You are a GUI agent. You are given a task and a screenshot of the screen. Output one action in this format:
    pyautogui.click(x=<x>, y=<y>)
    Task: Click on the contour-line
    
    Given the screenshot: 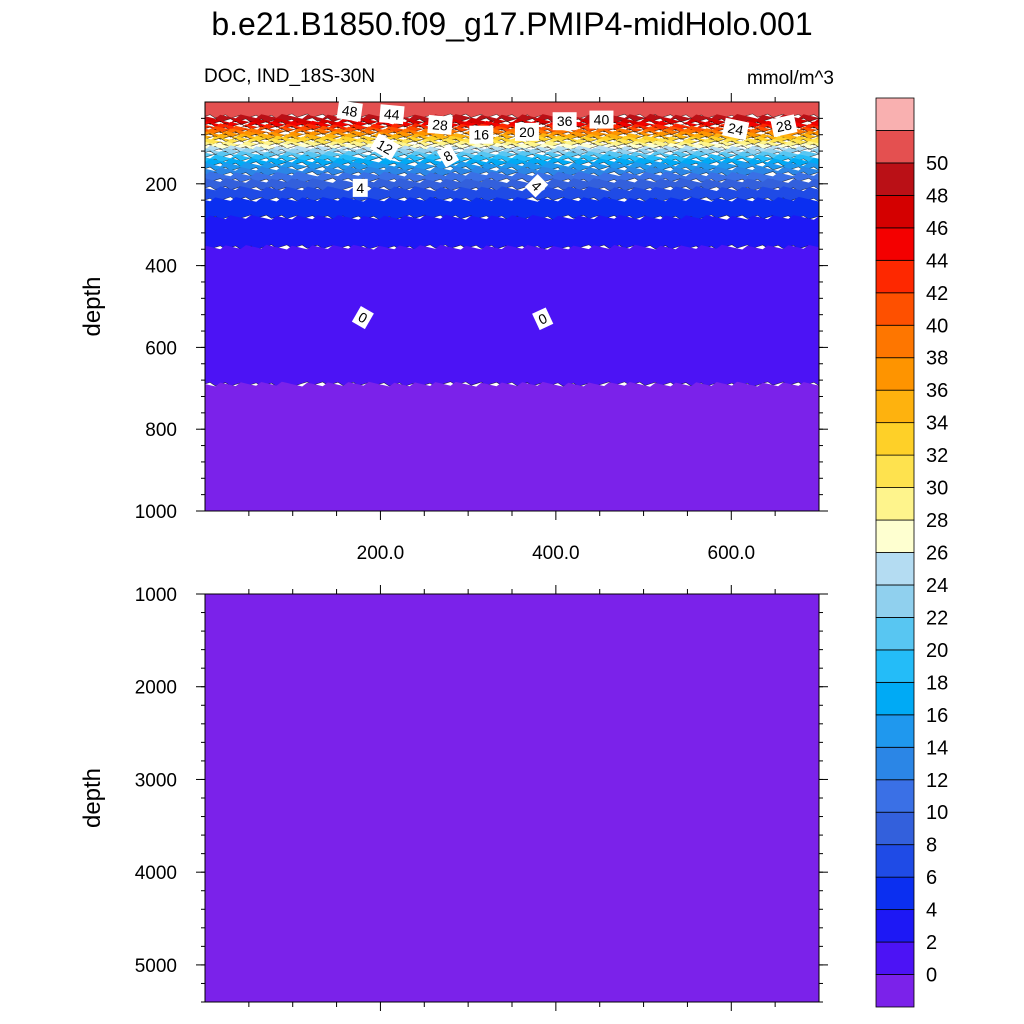 What is the action you would take?
    pyautogui.click(x=512, y=150)
    